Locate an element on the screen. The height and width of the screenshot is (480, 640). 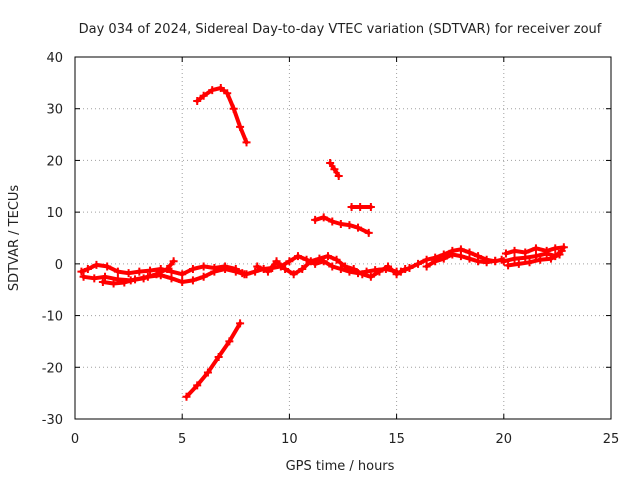
series-line is located at coordinates (213, 360).